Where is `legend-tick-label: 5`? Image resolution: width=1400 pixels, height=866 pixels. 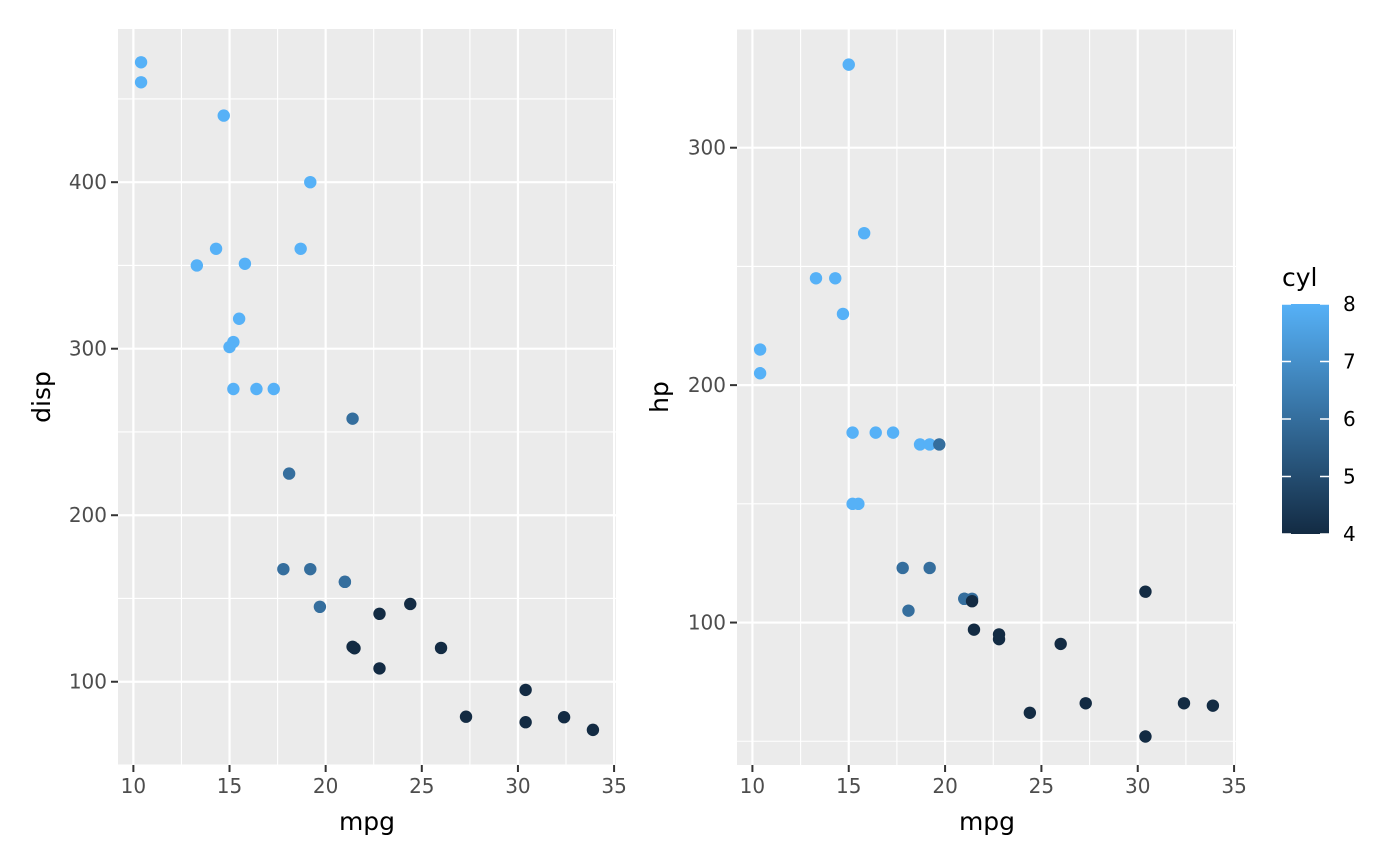 legend-tick-label: 5 is located at coordinates (1349, 477).